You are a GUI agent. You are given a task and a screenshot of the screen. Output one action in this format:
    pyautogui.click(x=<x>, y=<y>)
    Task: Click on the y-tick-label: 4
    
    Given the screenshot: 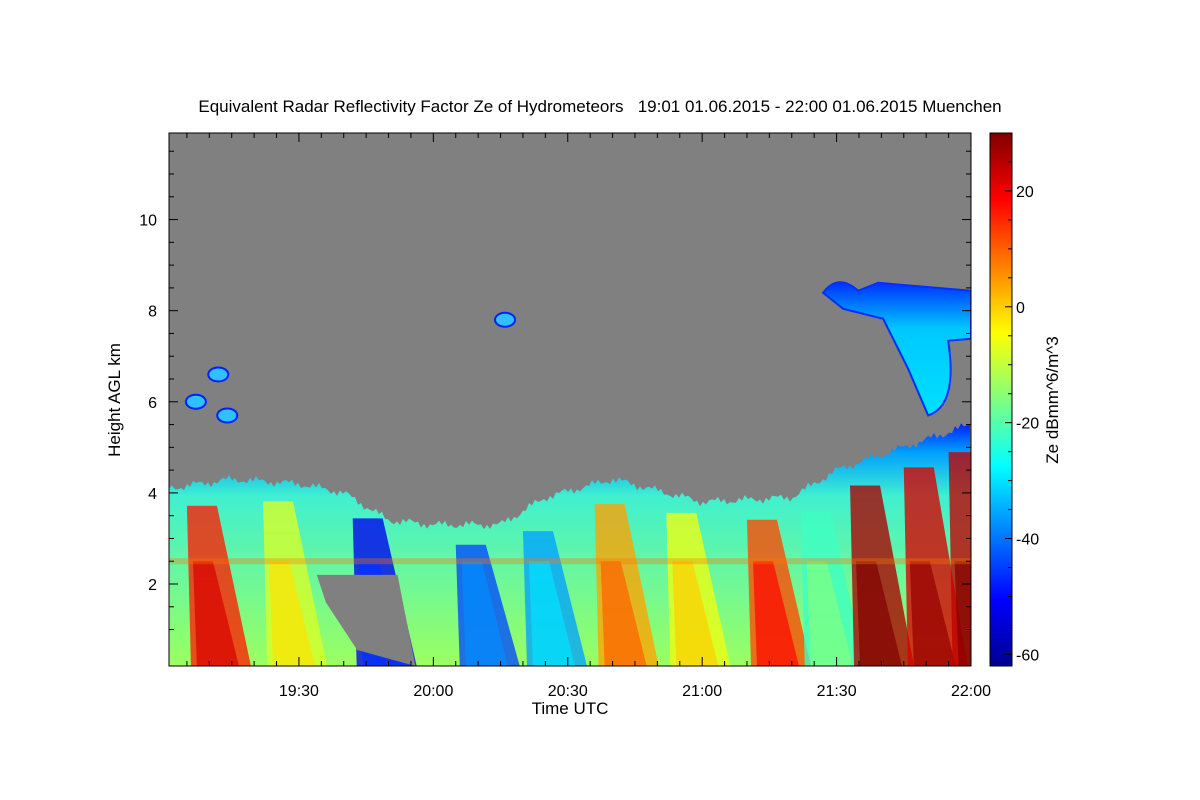 What is the action you would take?
    pyautogui.click(x=152, y=494)
    